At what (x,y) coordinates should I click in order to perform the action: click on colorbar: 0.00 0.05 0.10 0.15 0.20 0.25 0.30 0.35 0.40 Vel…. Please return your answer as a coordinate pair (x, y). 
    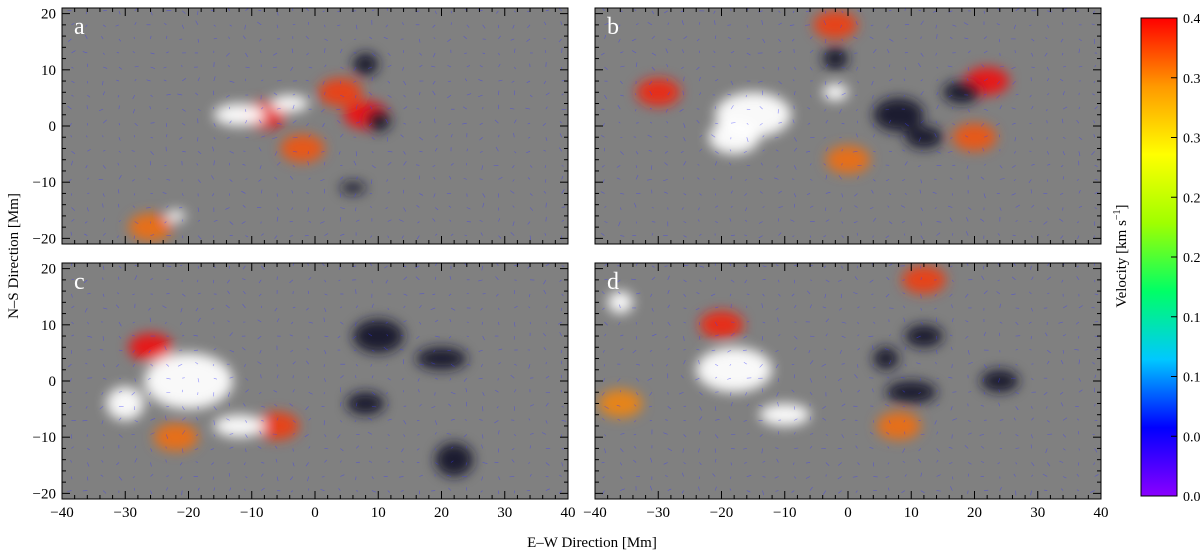
    Looking at the image, I should click on (1156, 258).